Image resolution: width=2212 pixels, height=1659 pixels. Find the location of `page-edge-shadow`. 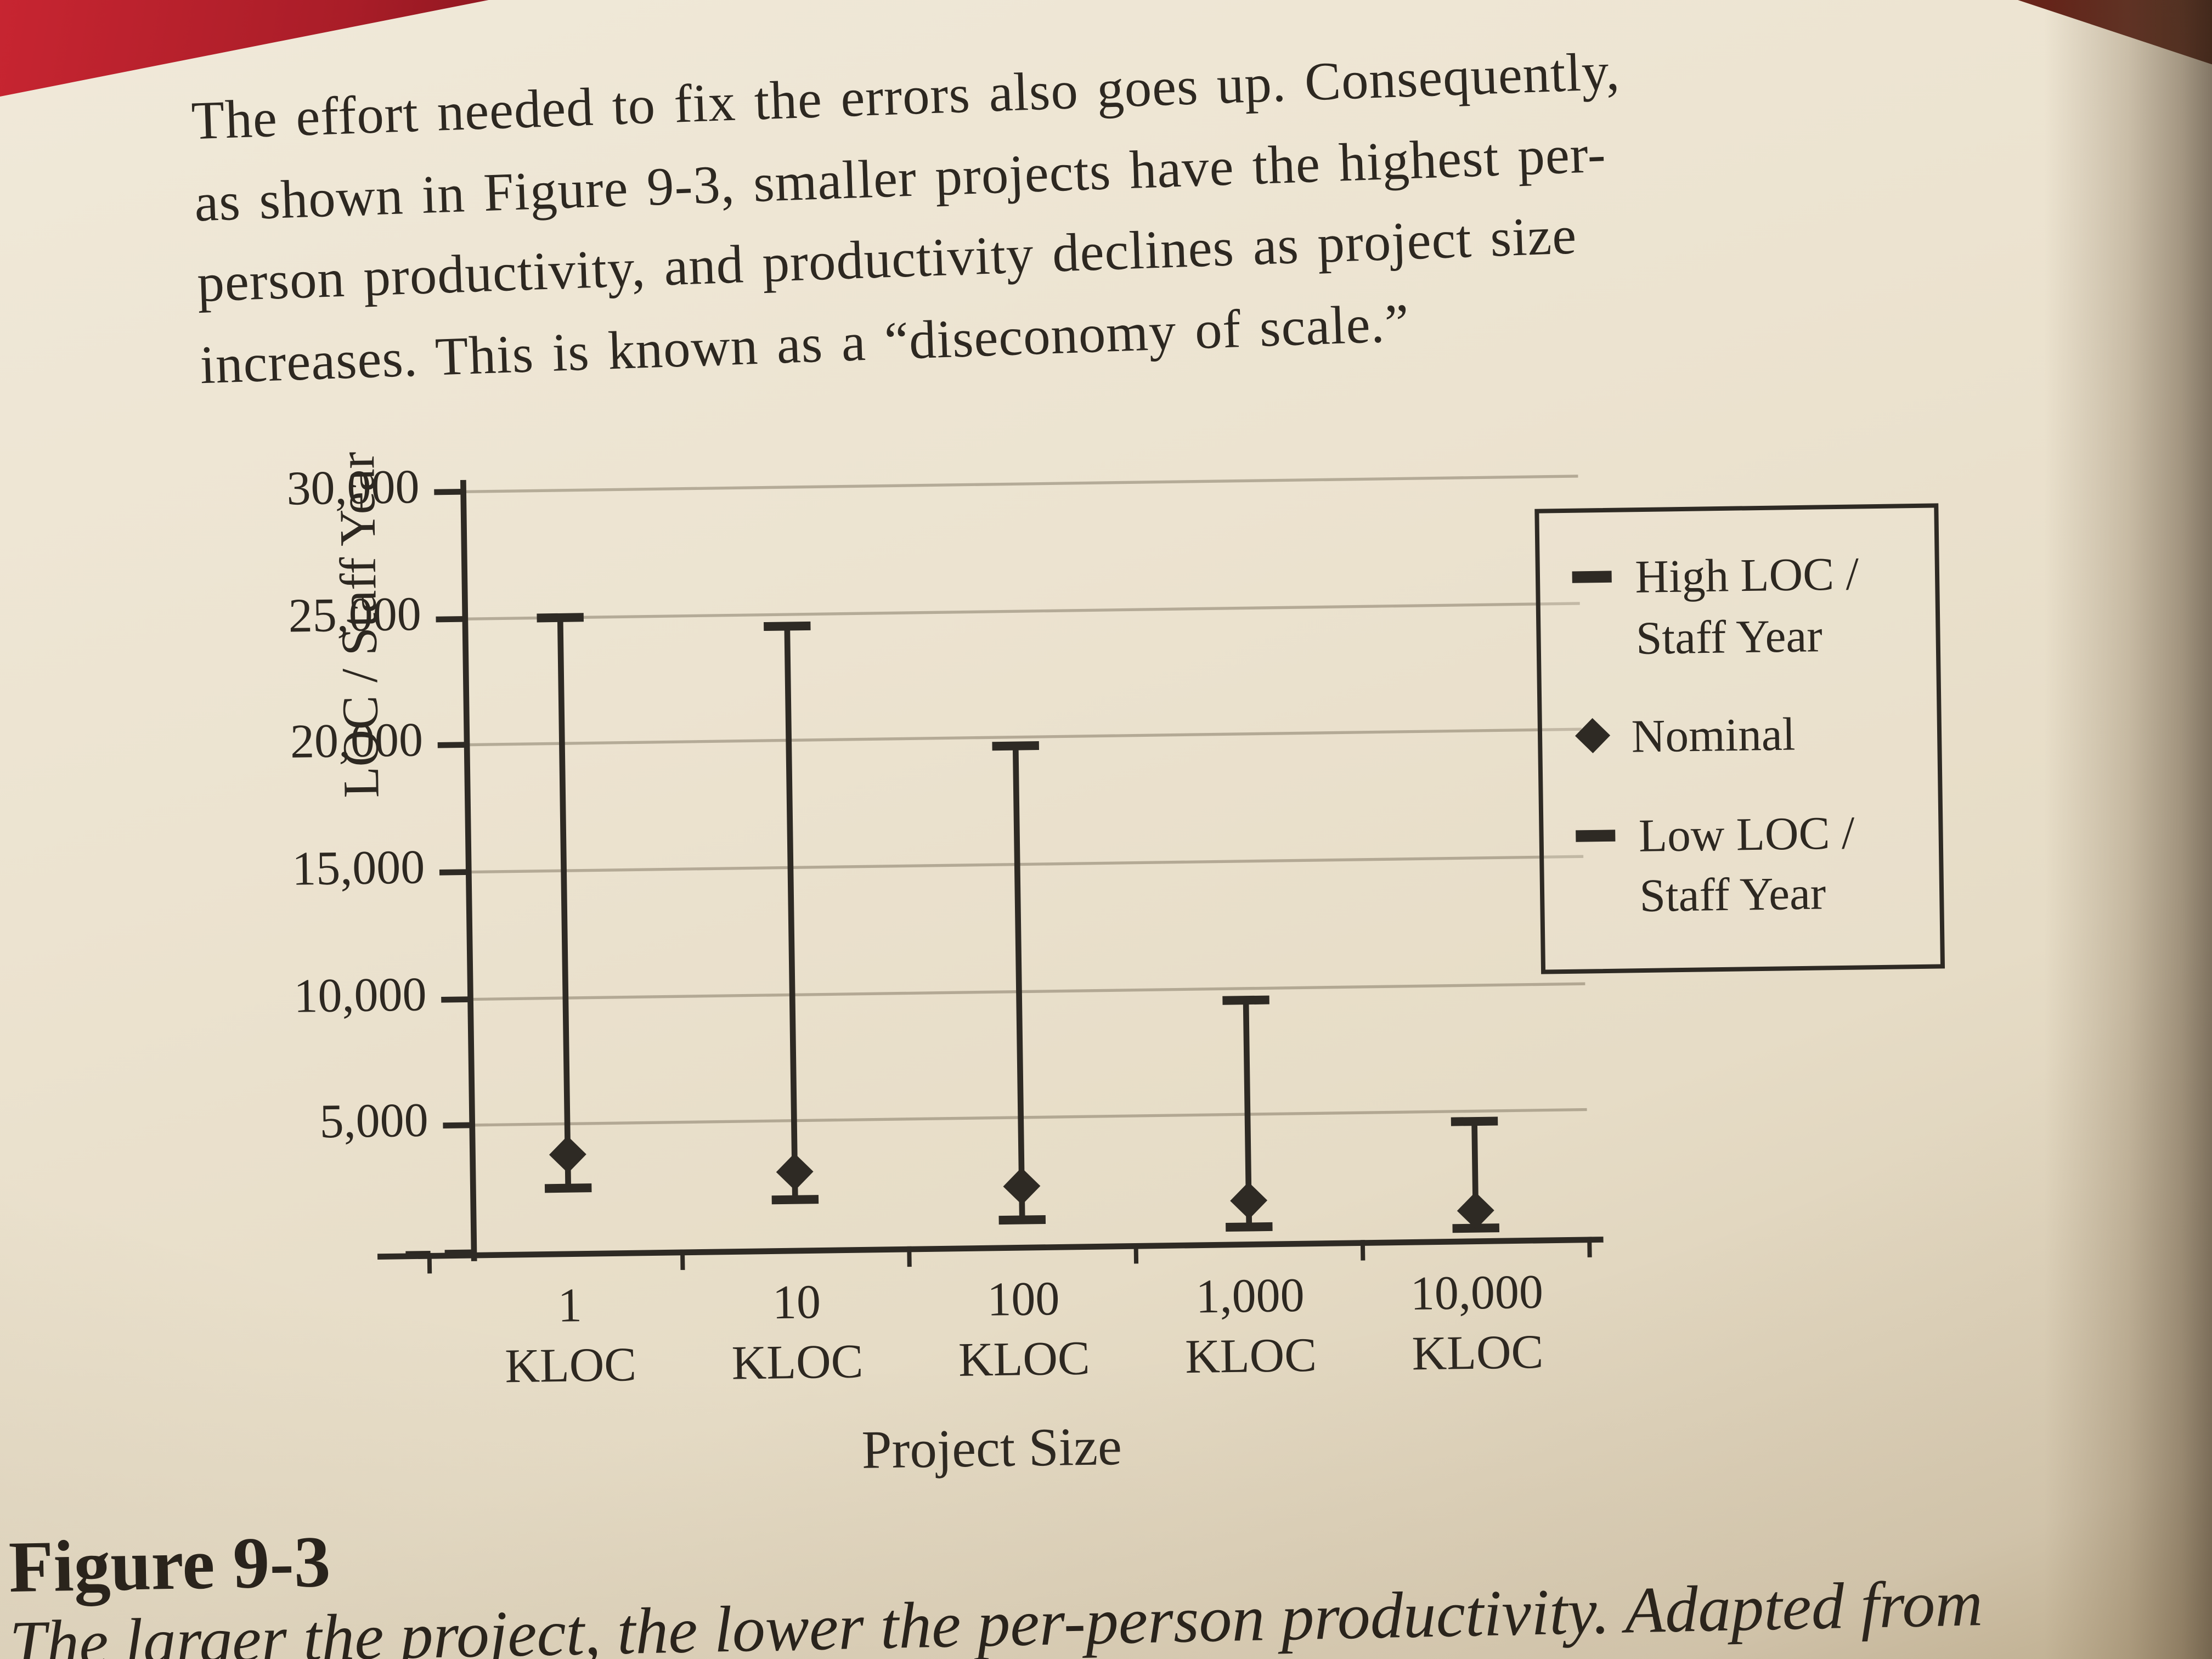

page-edge-shadow is located at coordinates (2128, 830).